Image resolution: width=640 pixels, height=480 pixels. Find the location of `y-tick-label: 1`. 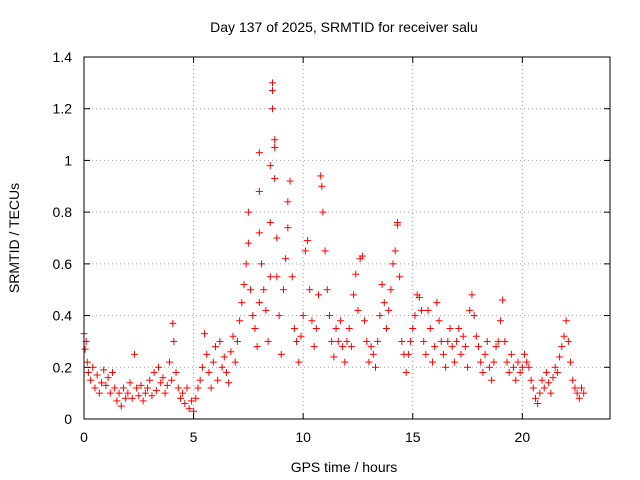

y-tick-label: 1 is located at coordinates (68, 160).